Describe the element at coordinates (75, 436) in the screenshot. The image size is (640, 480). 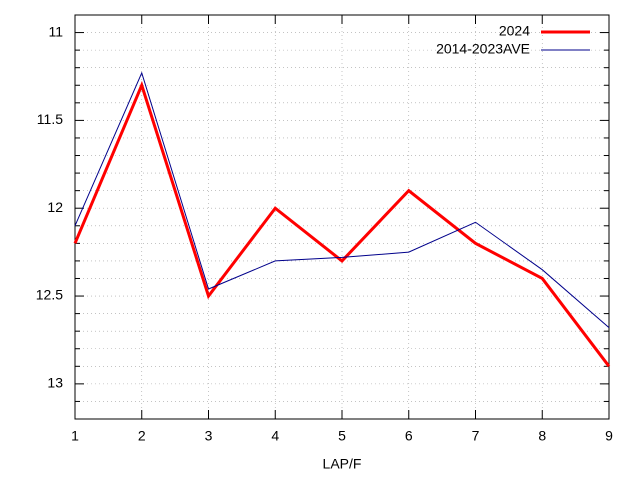
I see `x-tick-label: 1` at that location.